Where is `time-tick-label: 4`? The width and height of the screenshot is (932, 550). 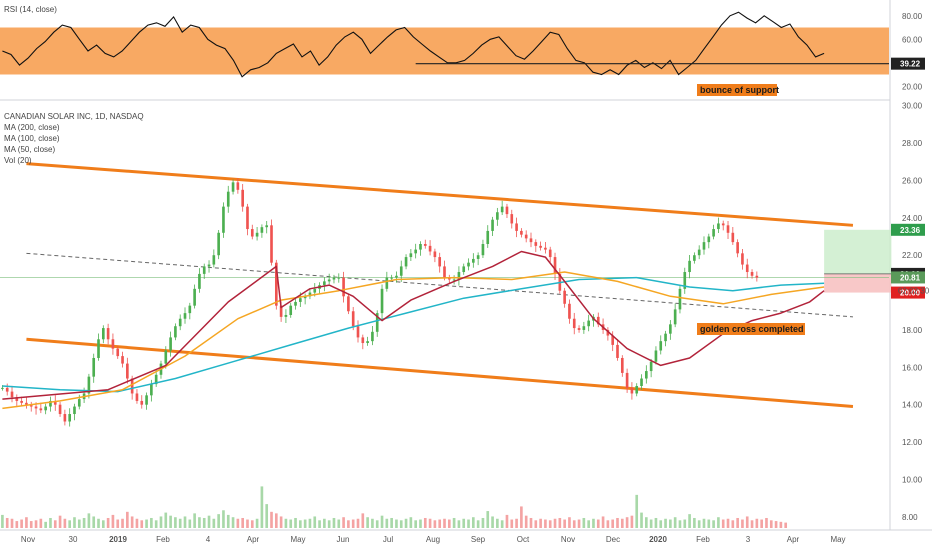
time-tick-label: 4 is located at coordinates (208, 539).